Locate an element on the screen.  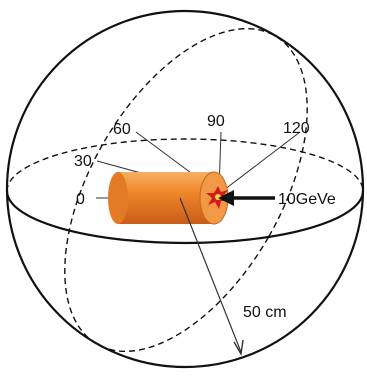
angle-label-30: 30 is located at coordinates (83, 161).